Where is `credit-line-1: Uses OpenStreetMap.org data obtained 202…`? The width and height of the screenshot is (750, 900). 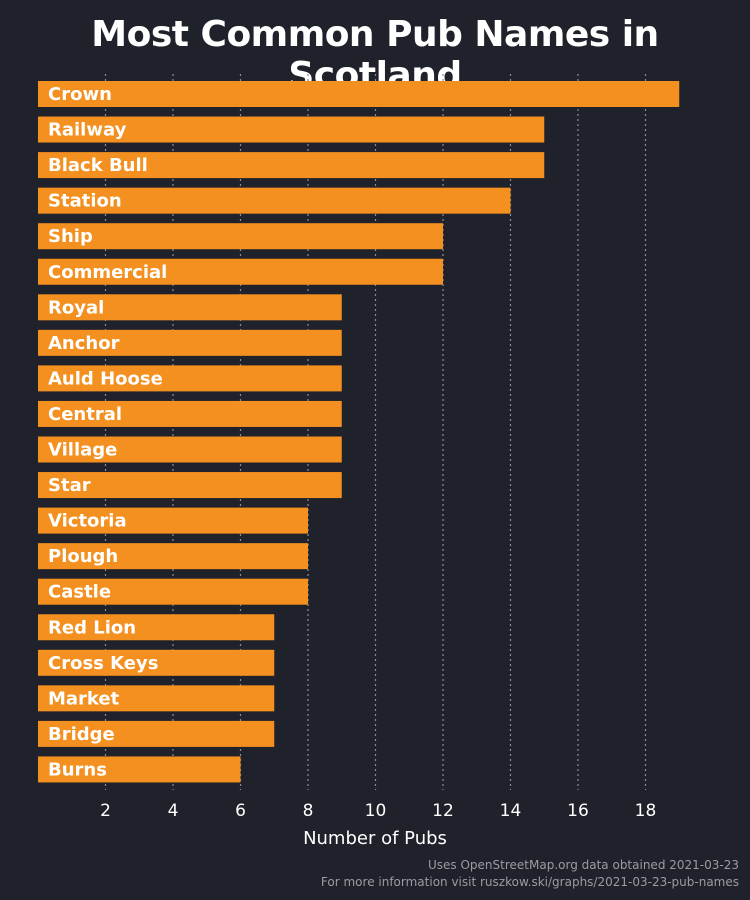
credit-line-1: Uses OpenStreetMap.org data obtained 202… is located at coordinates (583, 865).